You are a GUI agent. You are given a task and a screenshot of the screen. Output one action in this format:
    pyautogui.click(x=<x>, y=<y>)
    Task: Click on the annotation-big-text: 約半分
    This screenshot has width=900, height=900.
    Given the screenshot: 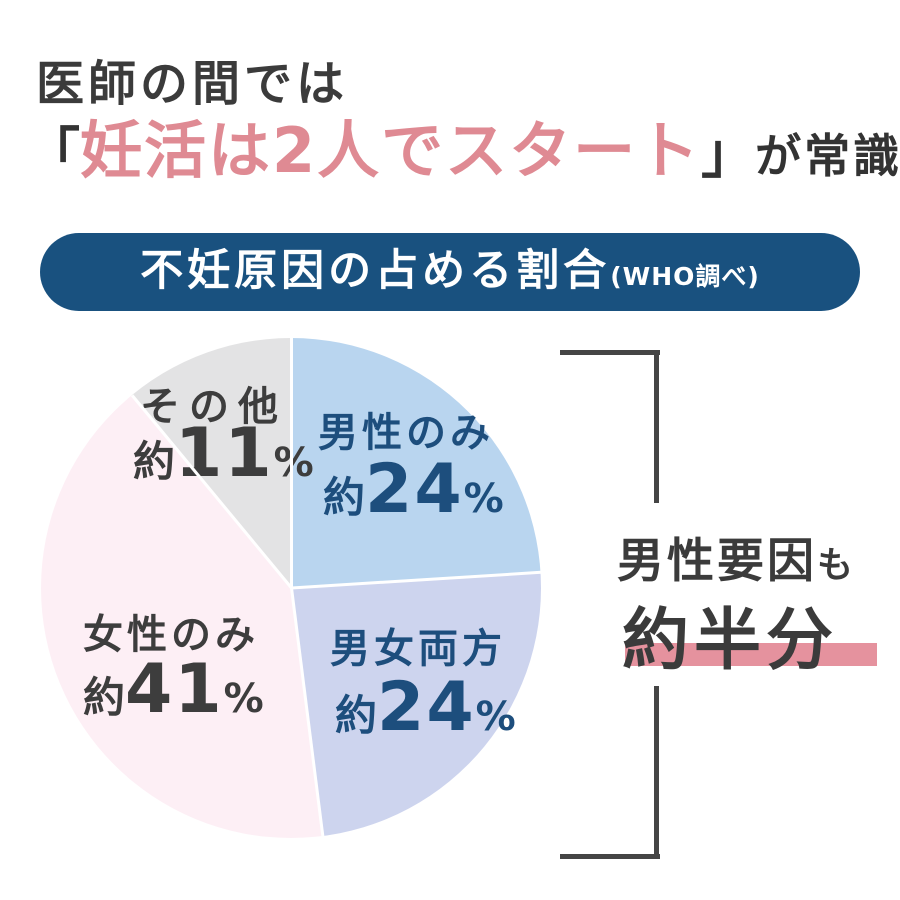 What is the action you would take?
    pyautogui.click(x=730, y=640)
    